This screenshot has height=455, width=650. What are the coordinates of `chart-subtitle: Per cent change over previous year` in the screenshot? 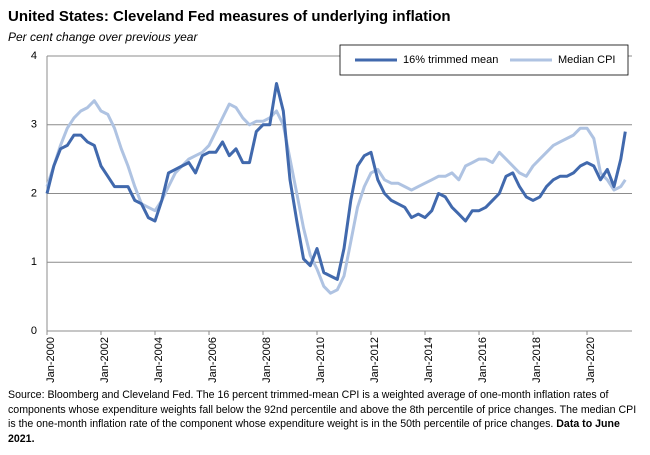 It's located at (103, 37).